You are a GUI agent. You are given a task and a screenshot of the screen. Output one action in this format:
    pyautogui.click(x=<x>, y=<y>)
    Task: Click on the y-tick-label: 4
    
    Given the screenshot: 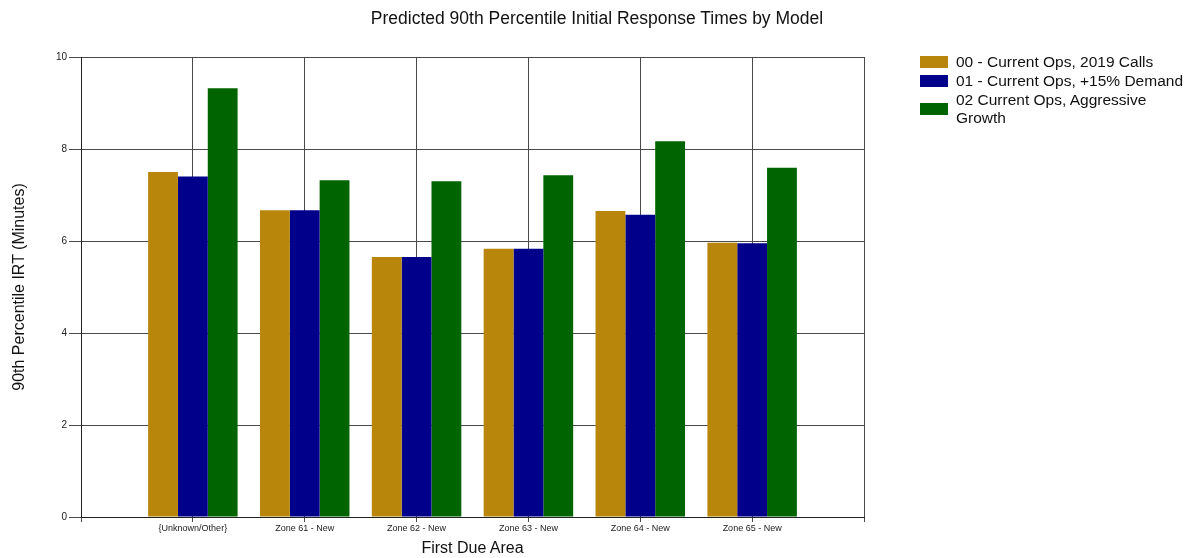 What is the action you would take?
    pyautogui.click(x=64, y=332)
    